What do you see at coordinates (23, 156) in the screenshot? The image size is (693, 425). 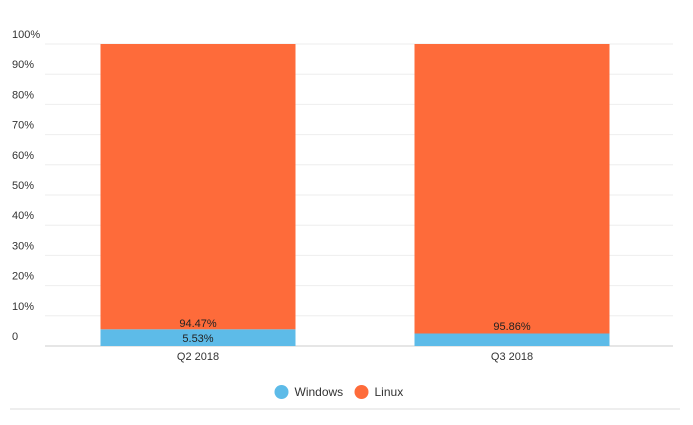 I see `y-tick-label: 60%` at bounding box center [23, 156].